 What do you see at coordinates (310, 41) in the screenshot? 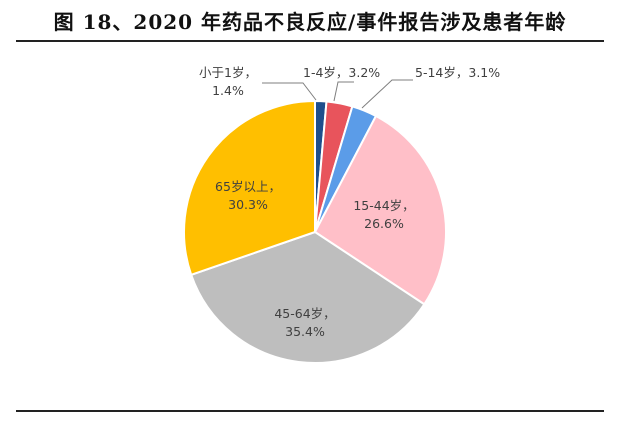
I see `top-rule` at bounding box center [310, 41].